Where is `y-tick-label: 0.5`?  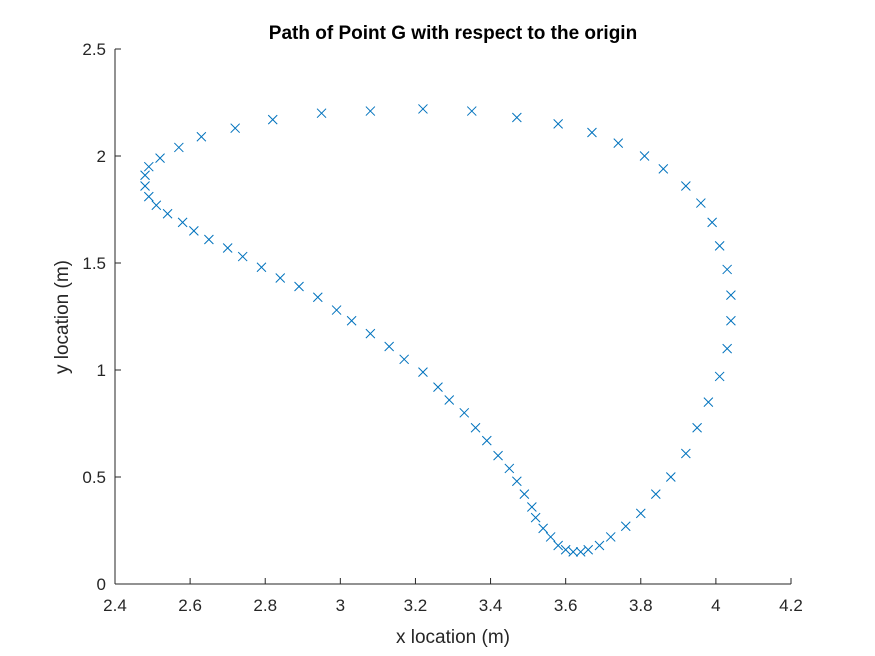 y-tick-label: 0.5 is located at coordinates (94, 477).